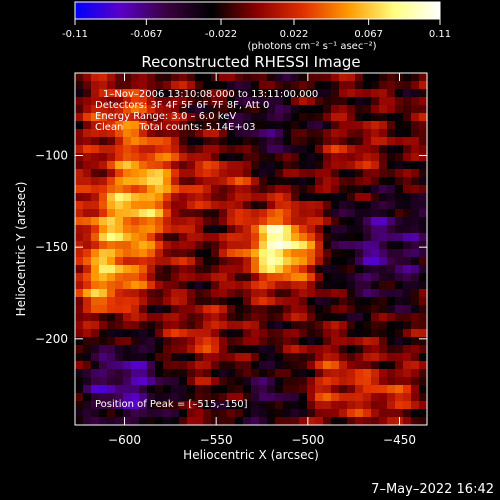 The image size is (500, 500). I want to click on info-line-energy: Energy Range: 3.0 – 6.0 keV, so click(165, 116).